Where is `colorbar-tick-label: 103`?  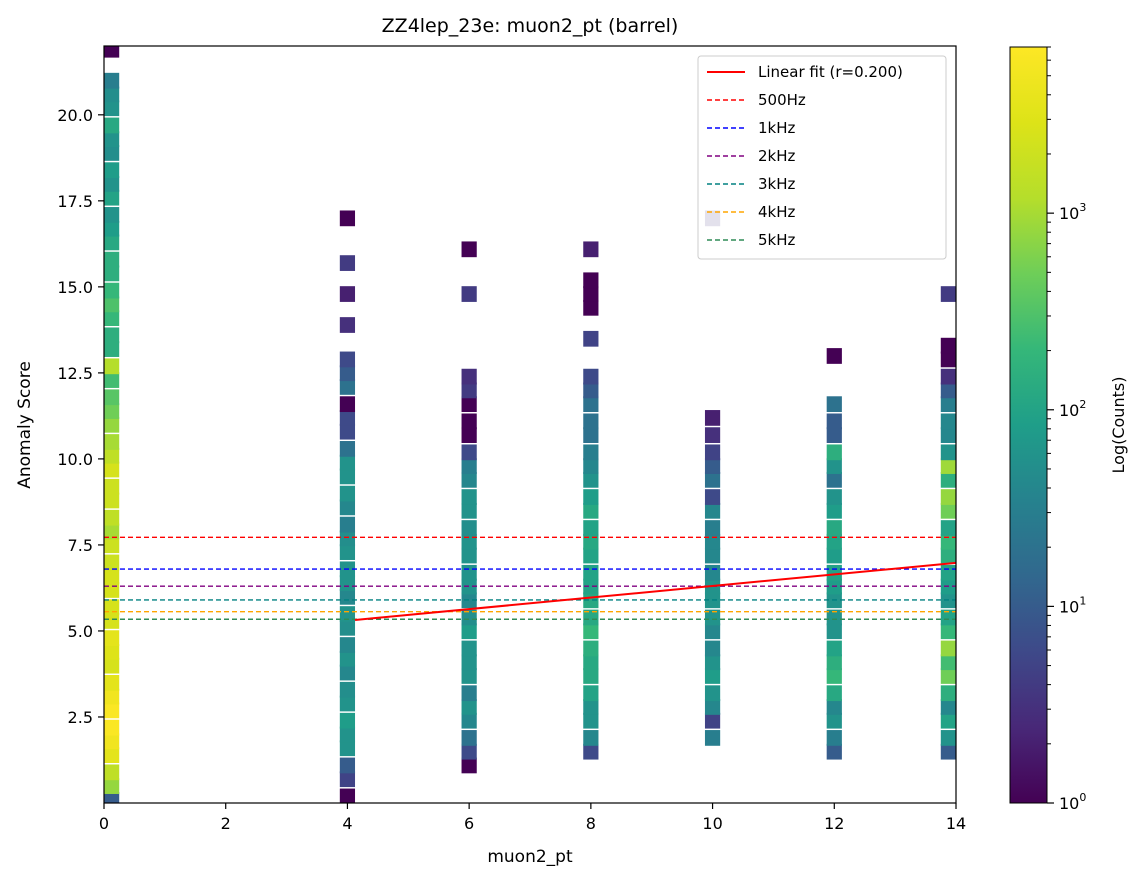 colorbar-tick-label: 103 is located at coordinates (1072, 212).